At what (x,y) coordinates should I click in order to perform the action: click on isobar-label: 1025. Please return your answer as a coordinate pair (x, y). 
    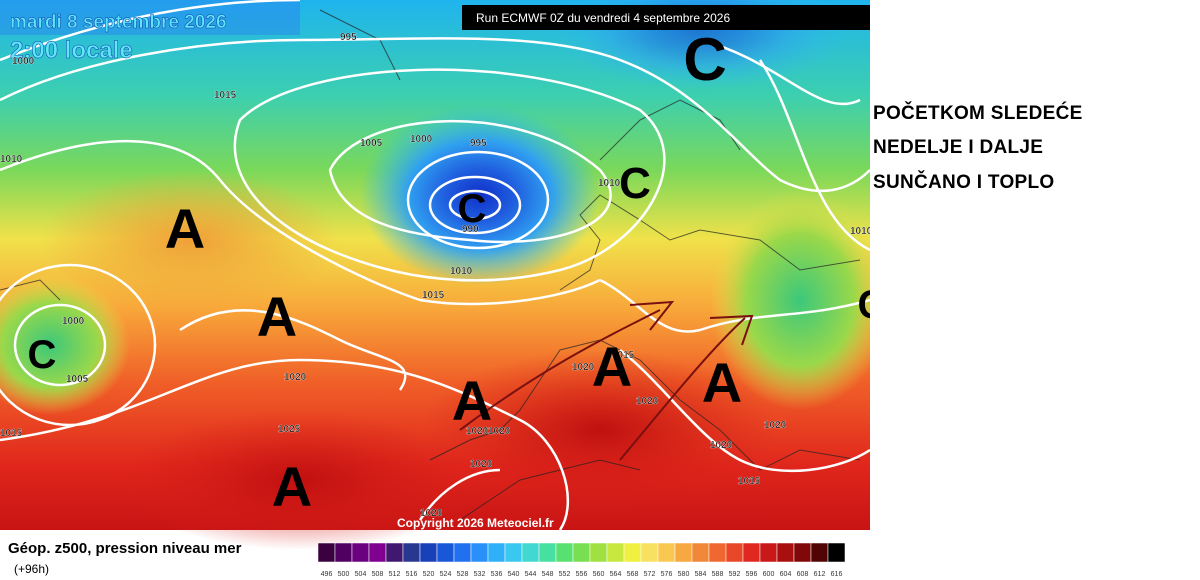
    Looking at the image, I should click on (289, 429).